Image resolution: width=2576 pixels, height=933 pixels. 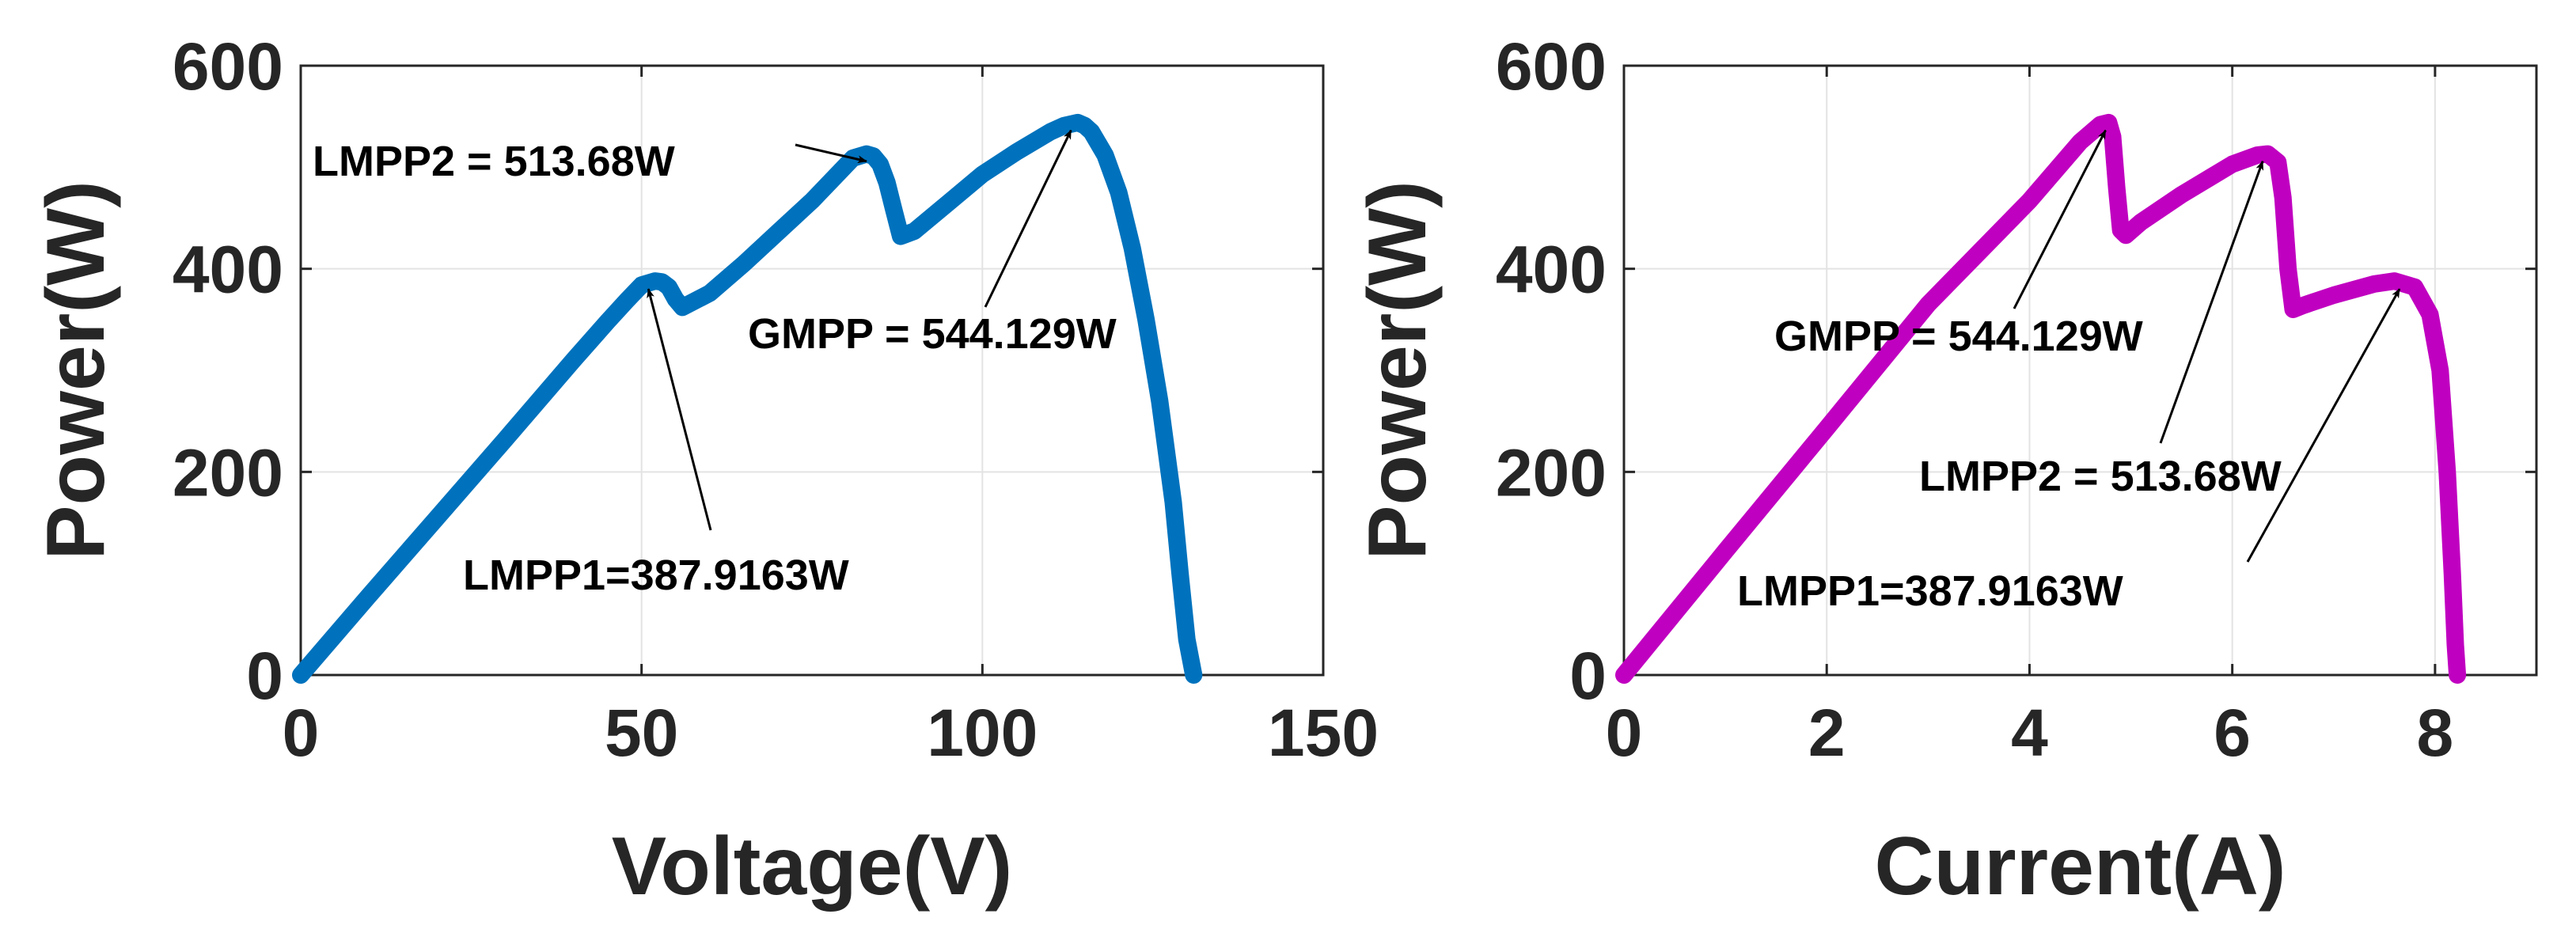 I want to click on x-tick-label: 4, so click(x=2029, y=733).